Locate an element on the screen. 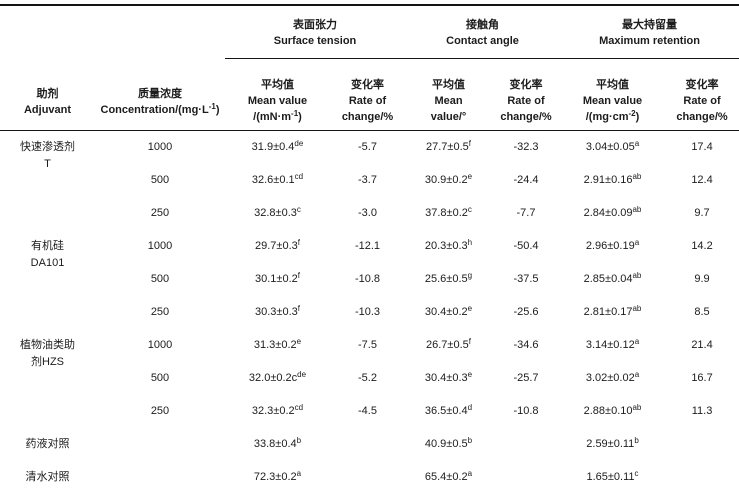  st-mean-value: 30.3±0.3f is located at coordinates (277, 312).